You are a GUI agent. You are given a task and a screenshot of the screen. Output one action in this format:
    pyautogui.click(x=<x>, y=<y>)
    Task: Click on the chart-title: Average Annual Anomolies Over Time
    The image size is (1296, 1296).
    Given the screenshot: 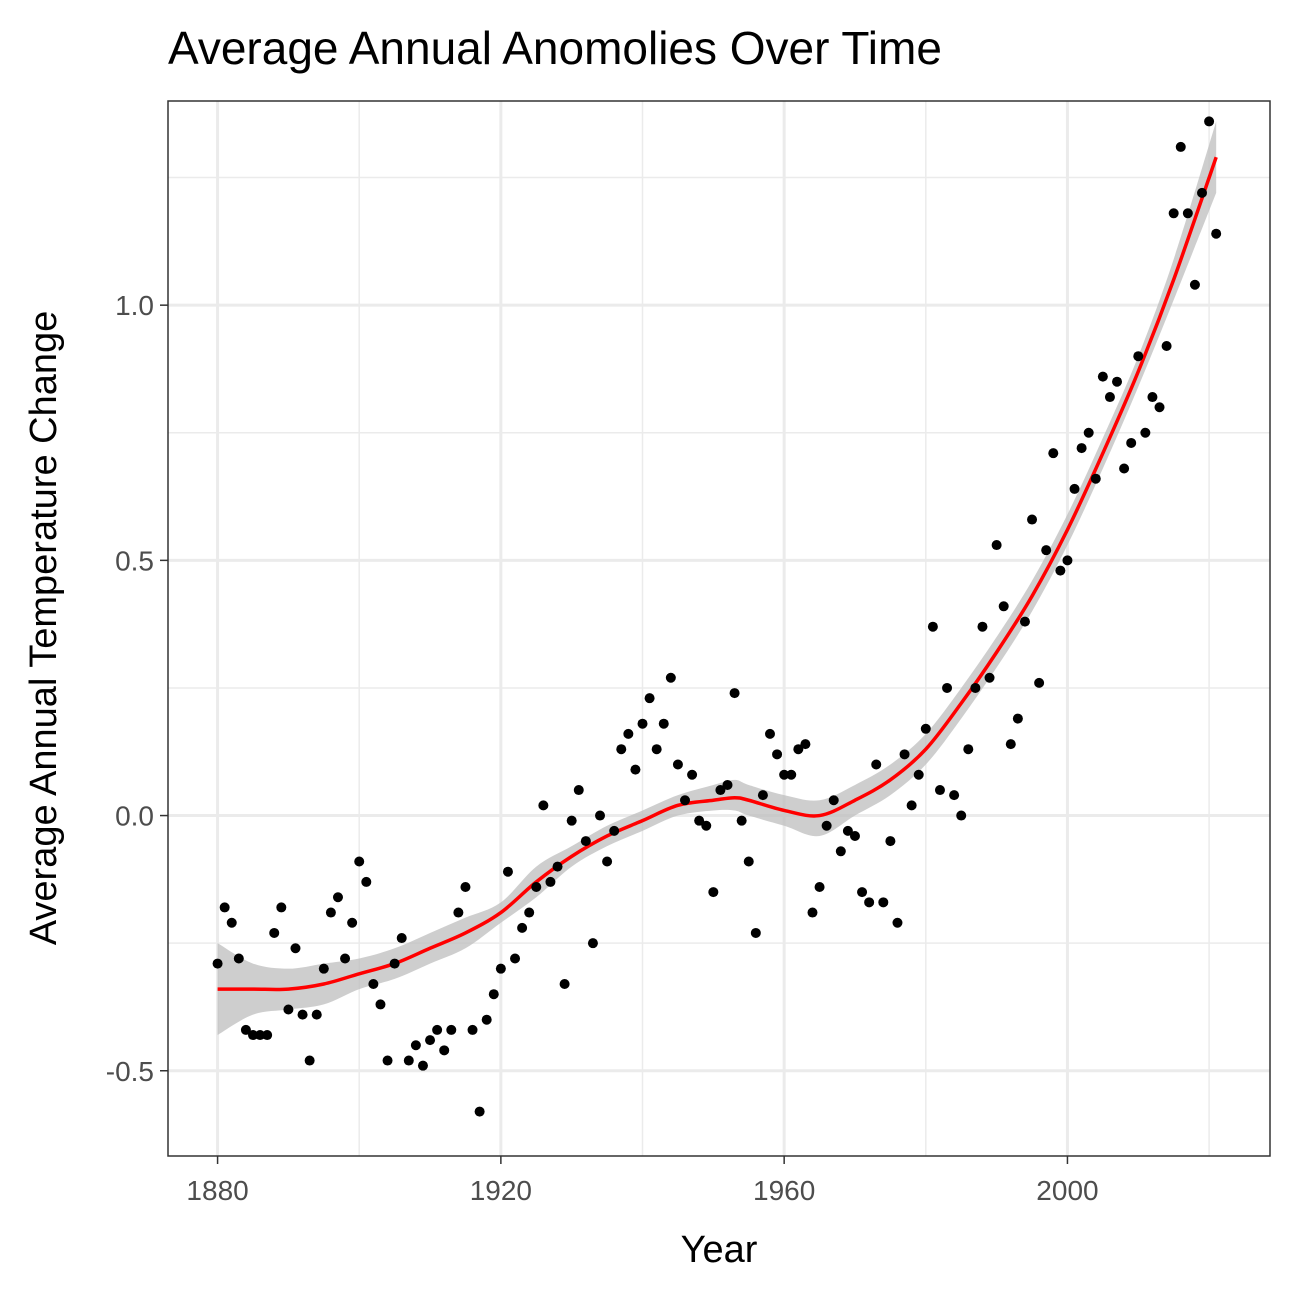 What is the action you would take?
    pyautogui.click(x=555, y=48)
    